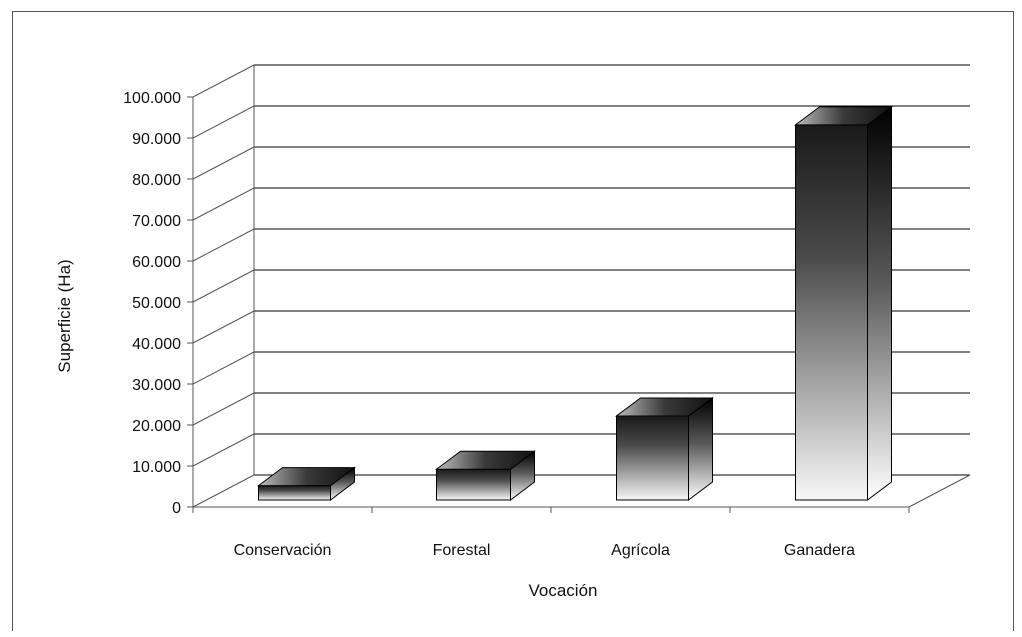 The width and height of the screenshot is (1022, 637). I want to click on x-tick-labels: Conservación Forestal Agrícola Ganadera, so click(545, 550).